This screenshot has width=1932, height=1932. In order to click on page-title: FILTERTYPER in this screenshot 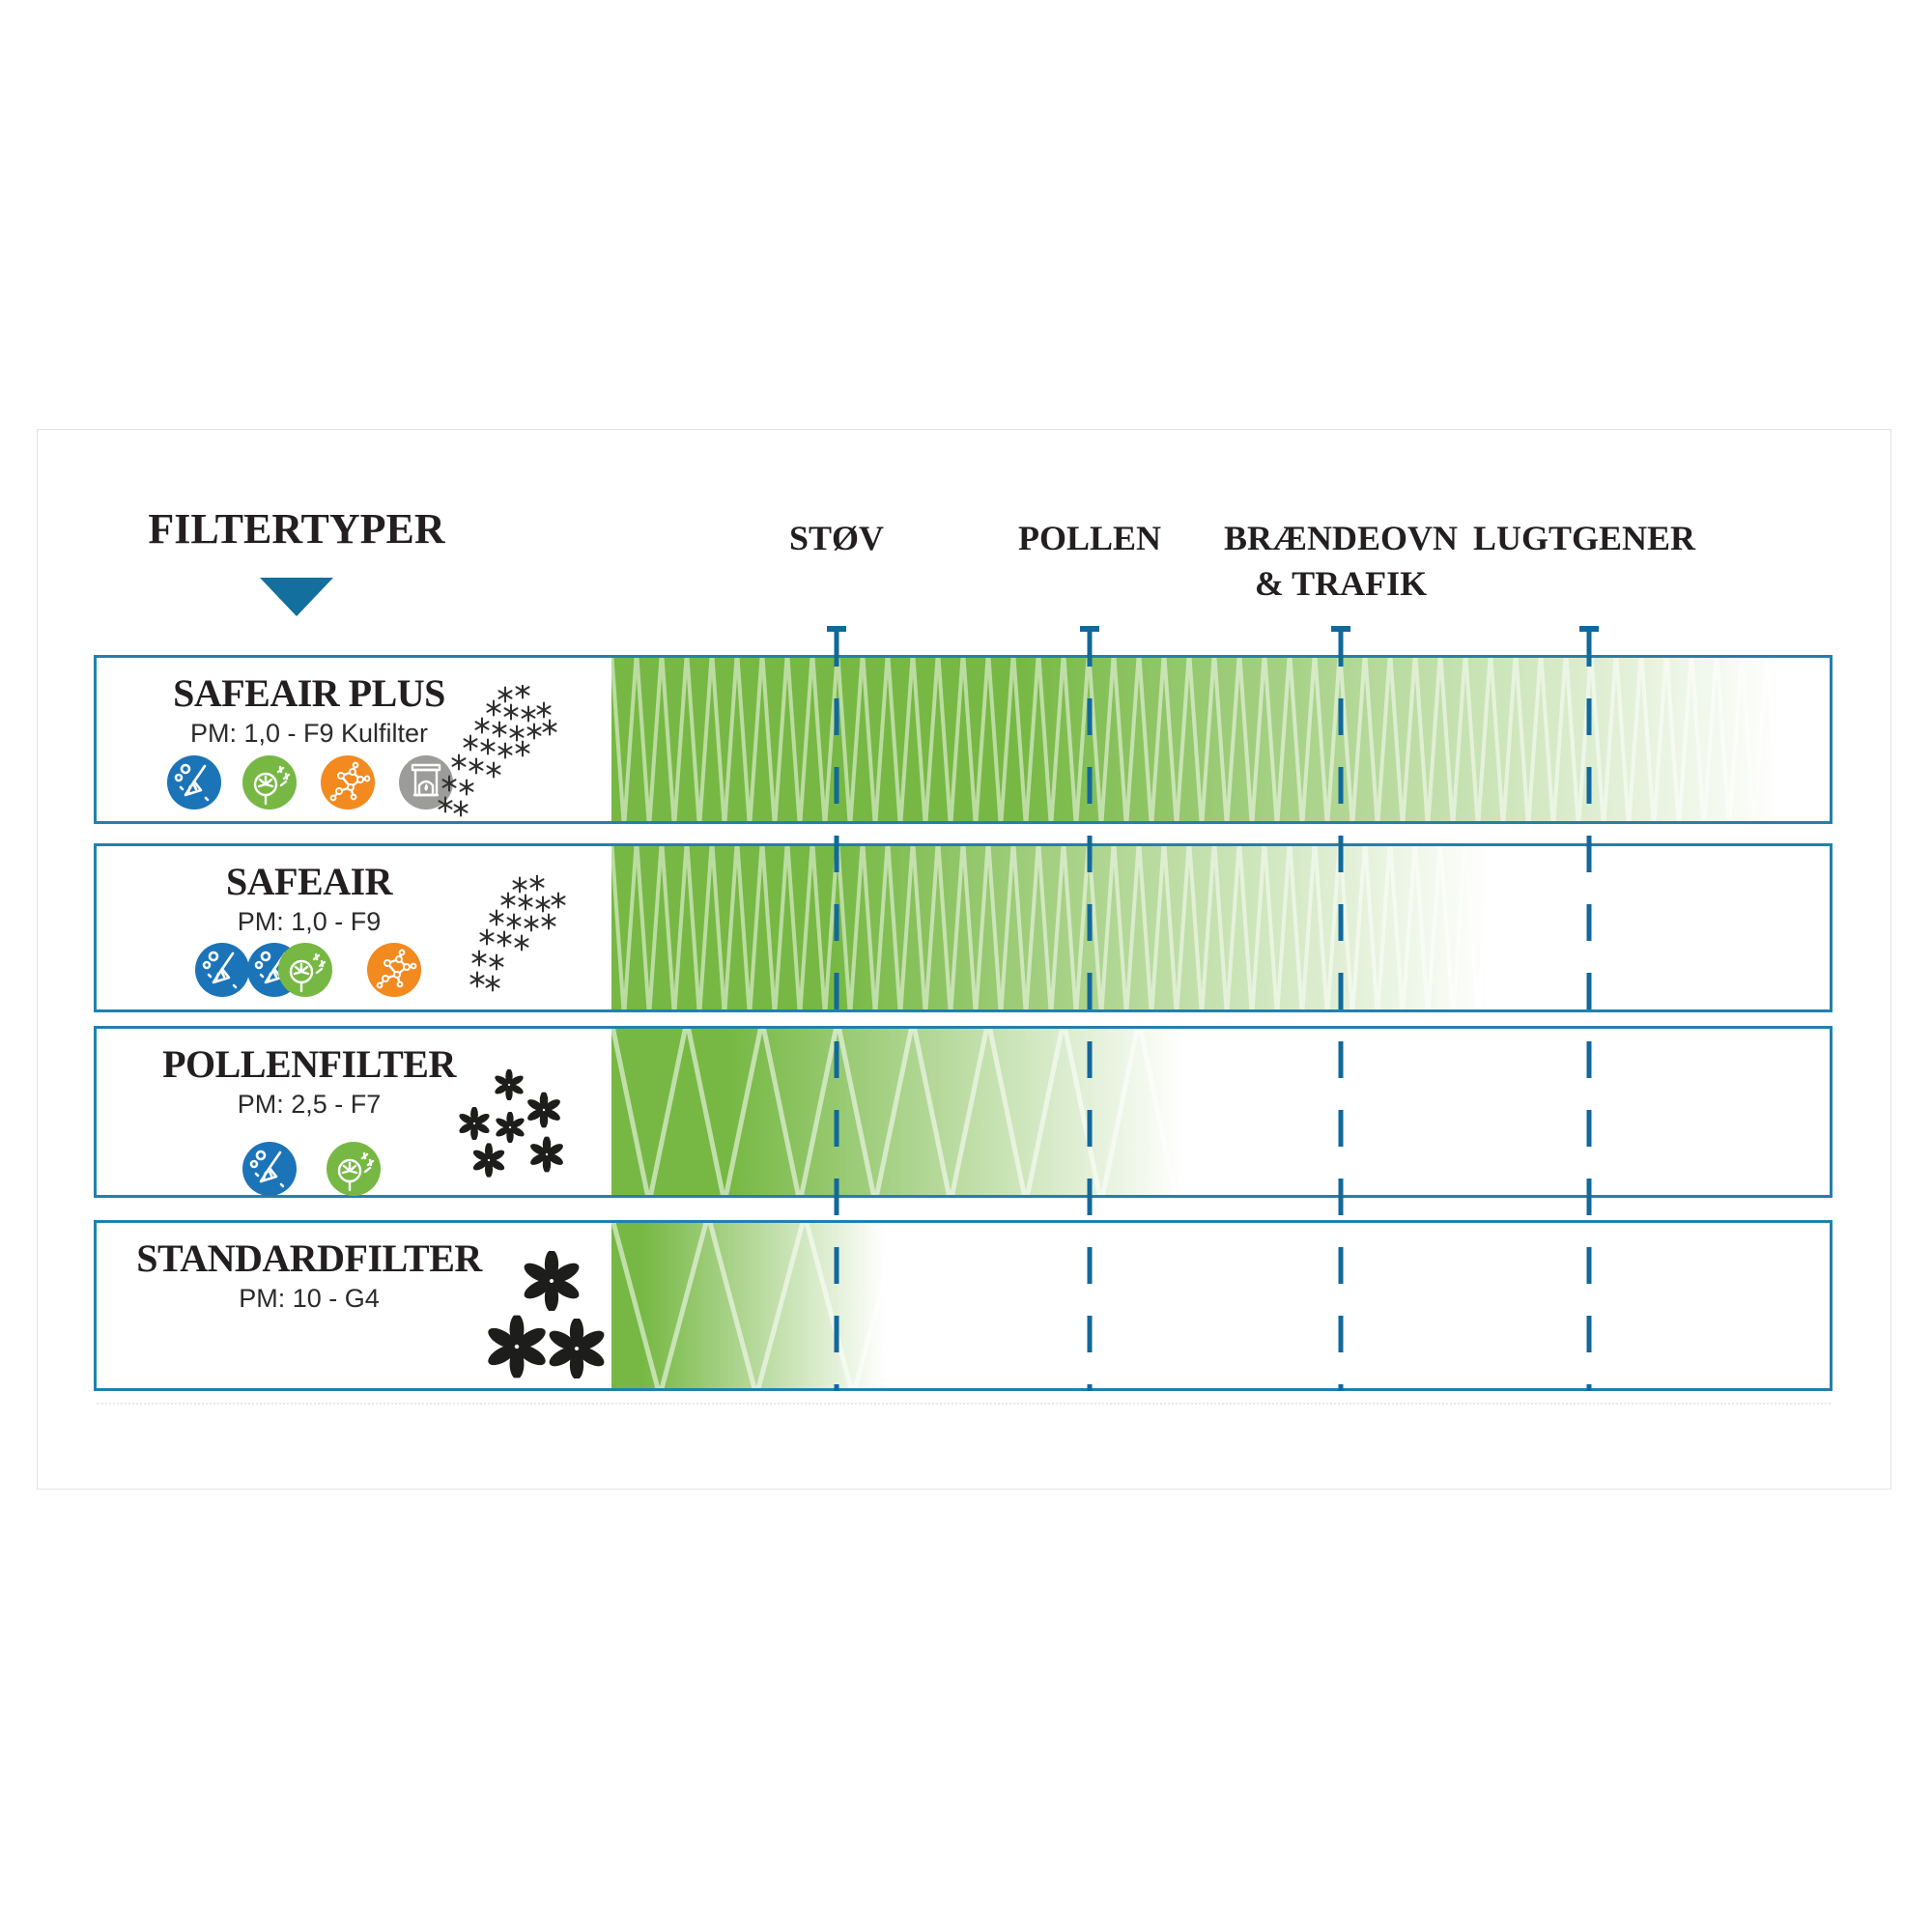, I will do `click(296, 529)`.